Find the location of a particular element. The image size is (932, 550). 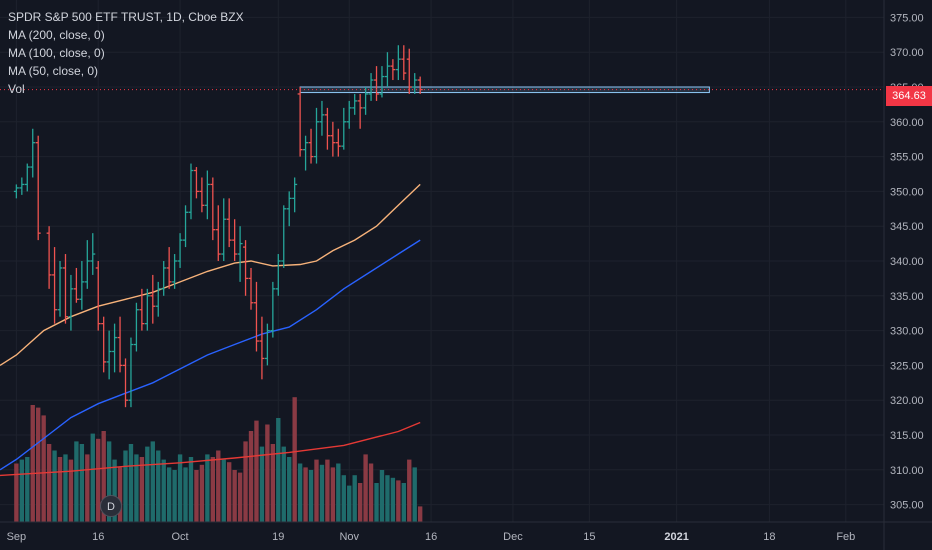

y-tick-label-1: 370.00 is located at coordinates (907, 53).